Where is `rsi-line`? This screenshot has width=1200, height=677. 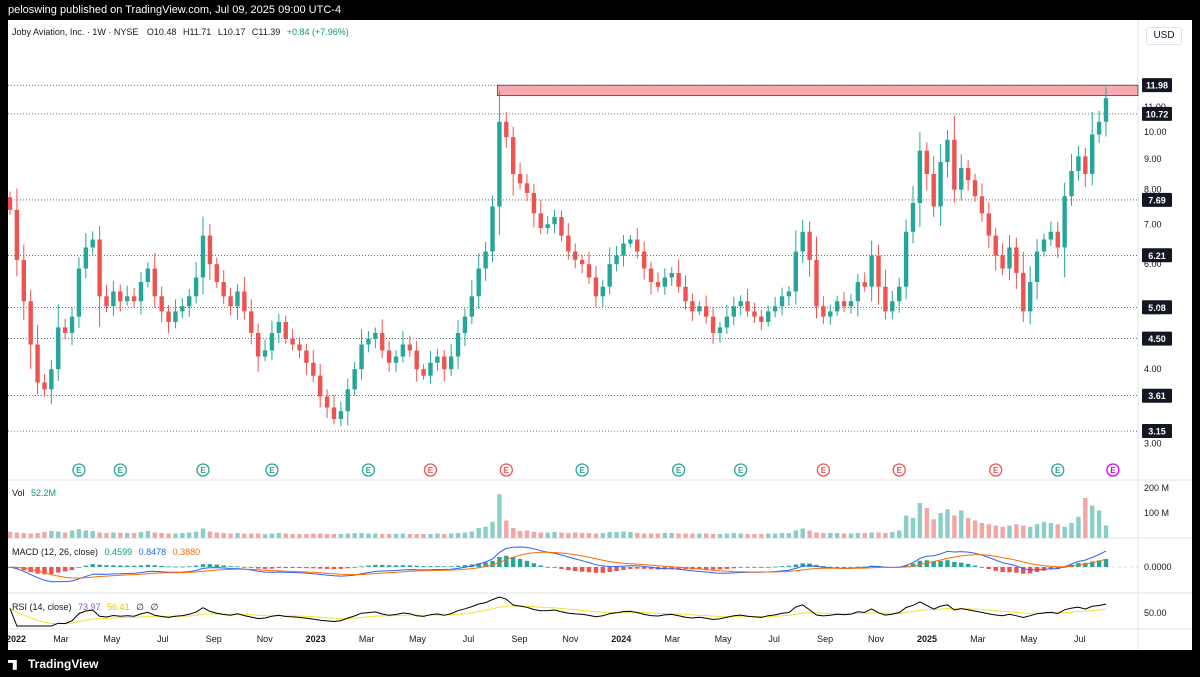
rsi-line is located at coordinates (558, 611).